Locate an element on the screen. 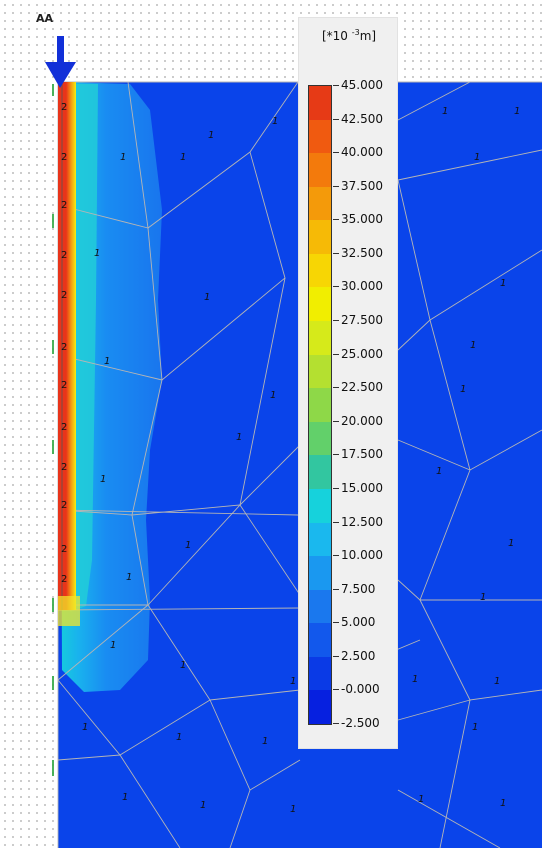  legend-color-bar is located at coordinates (320, 405).